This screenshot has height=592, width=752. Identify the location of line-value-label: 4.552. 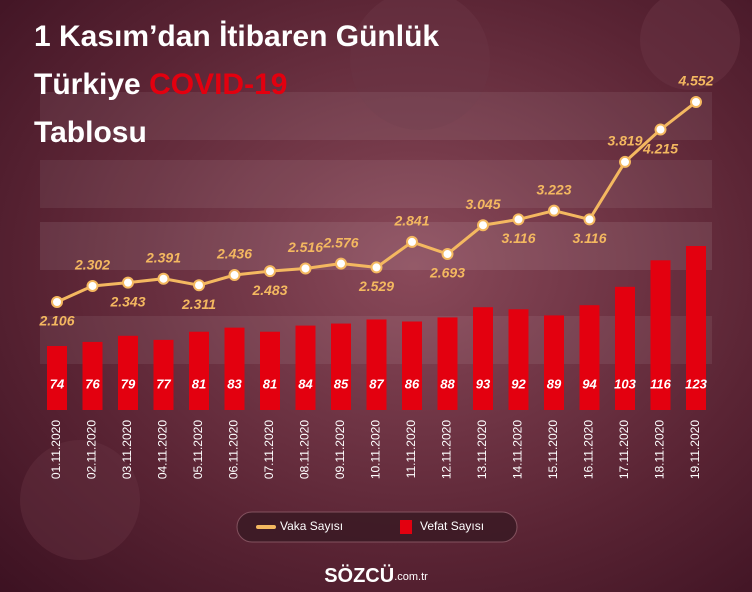
(695, 81).